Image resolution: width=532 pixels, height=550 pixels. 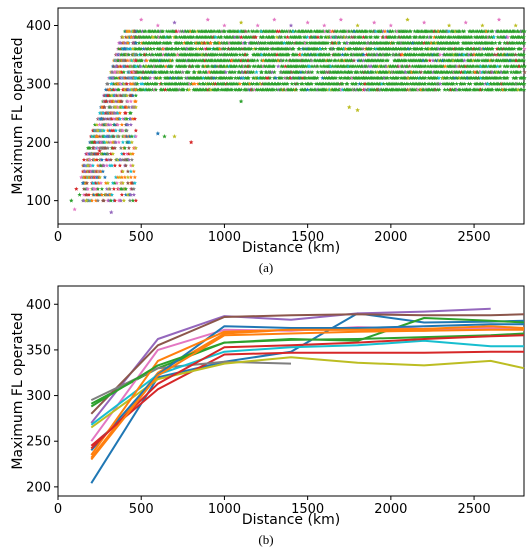 I want to click on panel-a-y-ticks: 100 200 300 400, so click(x=42, y=114).